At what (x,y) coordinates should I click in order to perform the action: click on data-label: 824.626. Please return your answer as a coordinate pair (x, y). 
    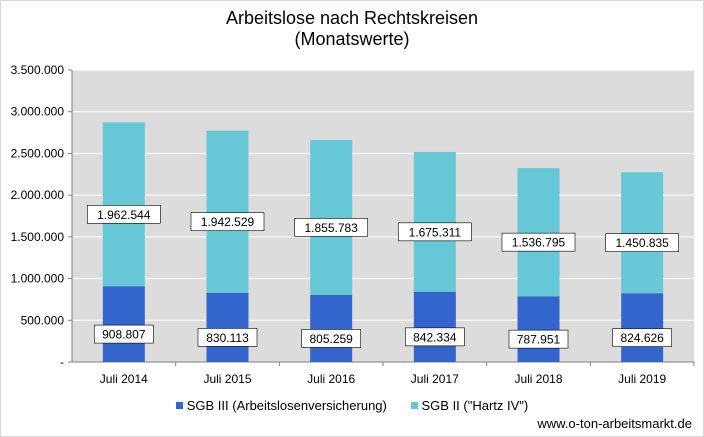
    Looking at the image, I should click on (642, 338).